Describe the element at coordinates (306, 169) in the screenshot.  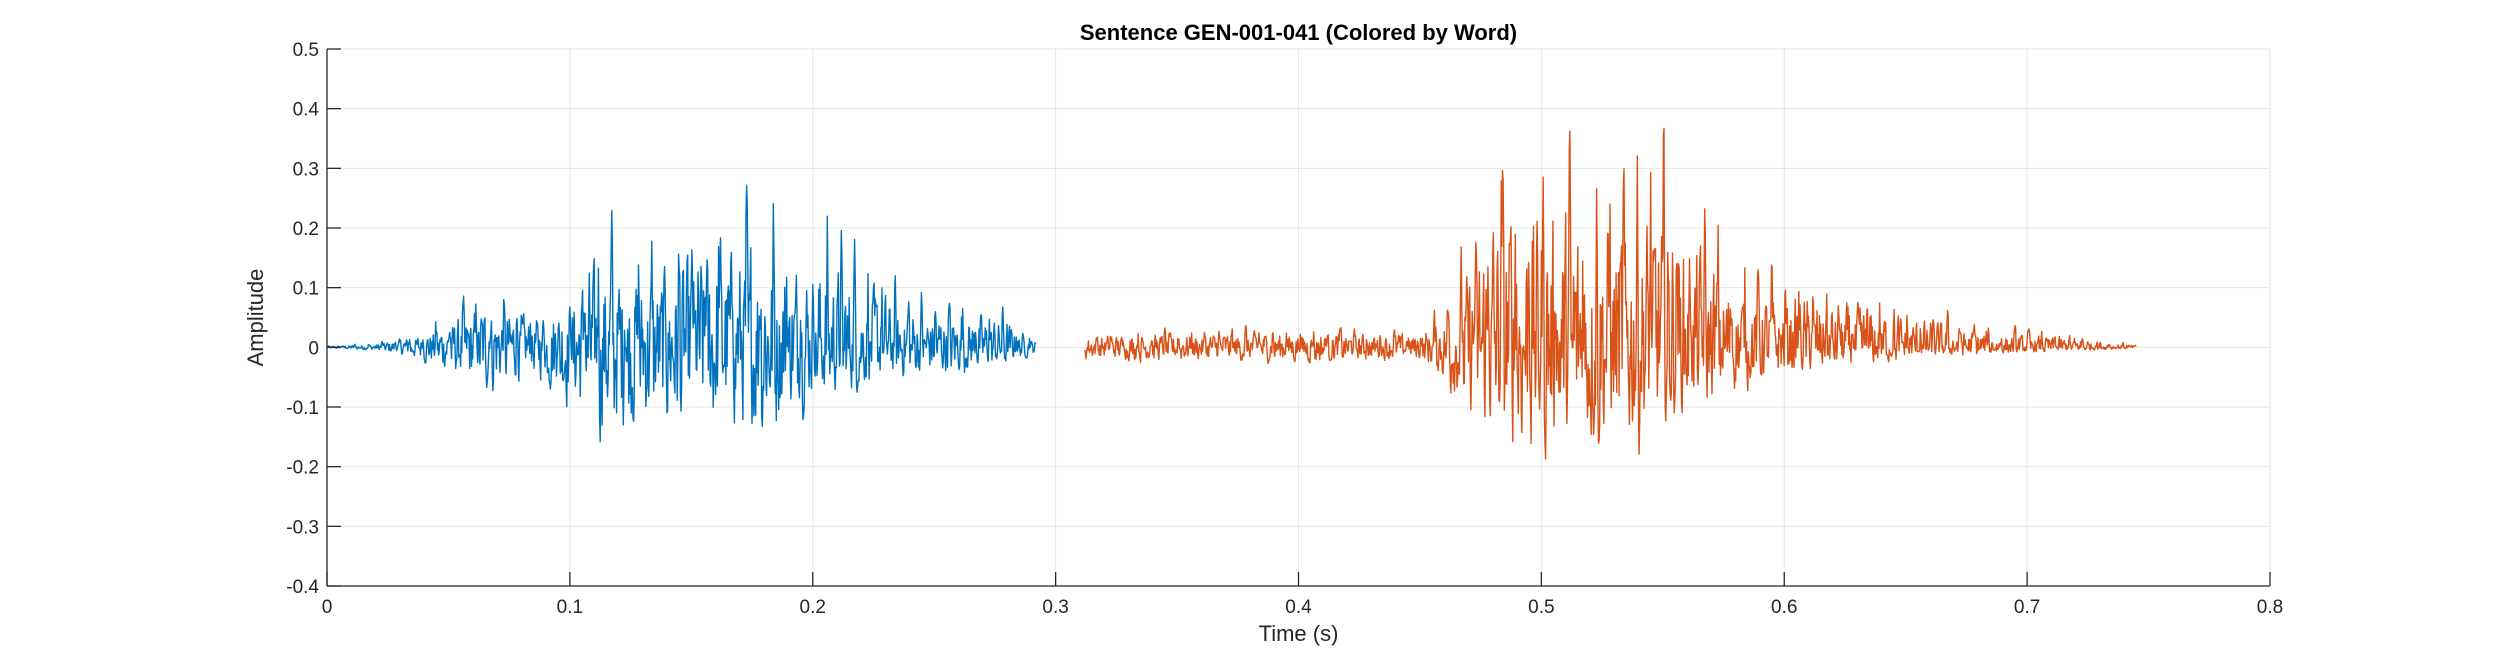
I see `y-tick-label: 0.3` at that location.